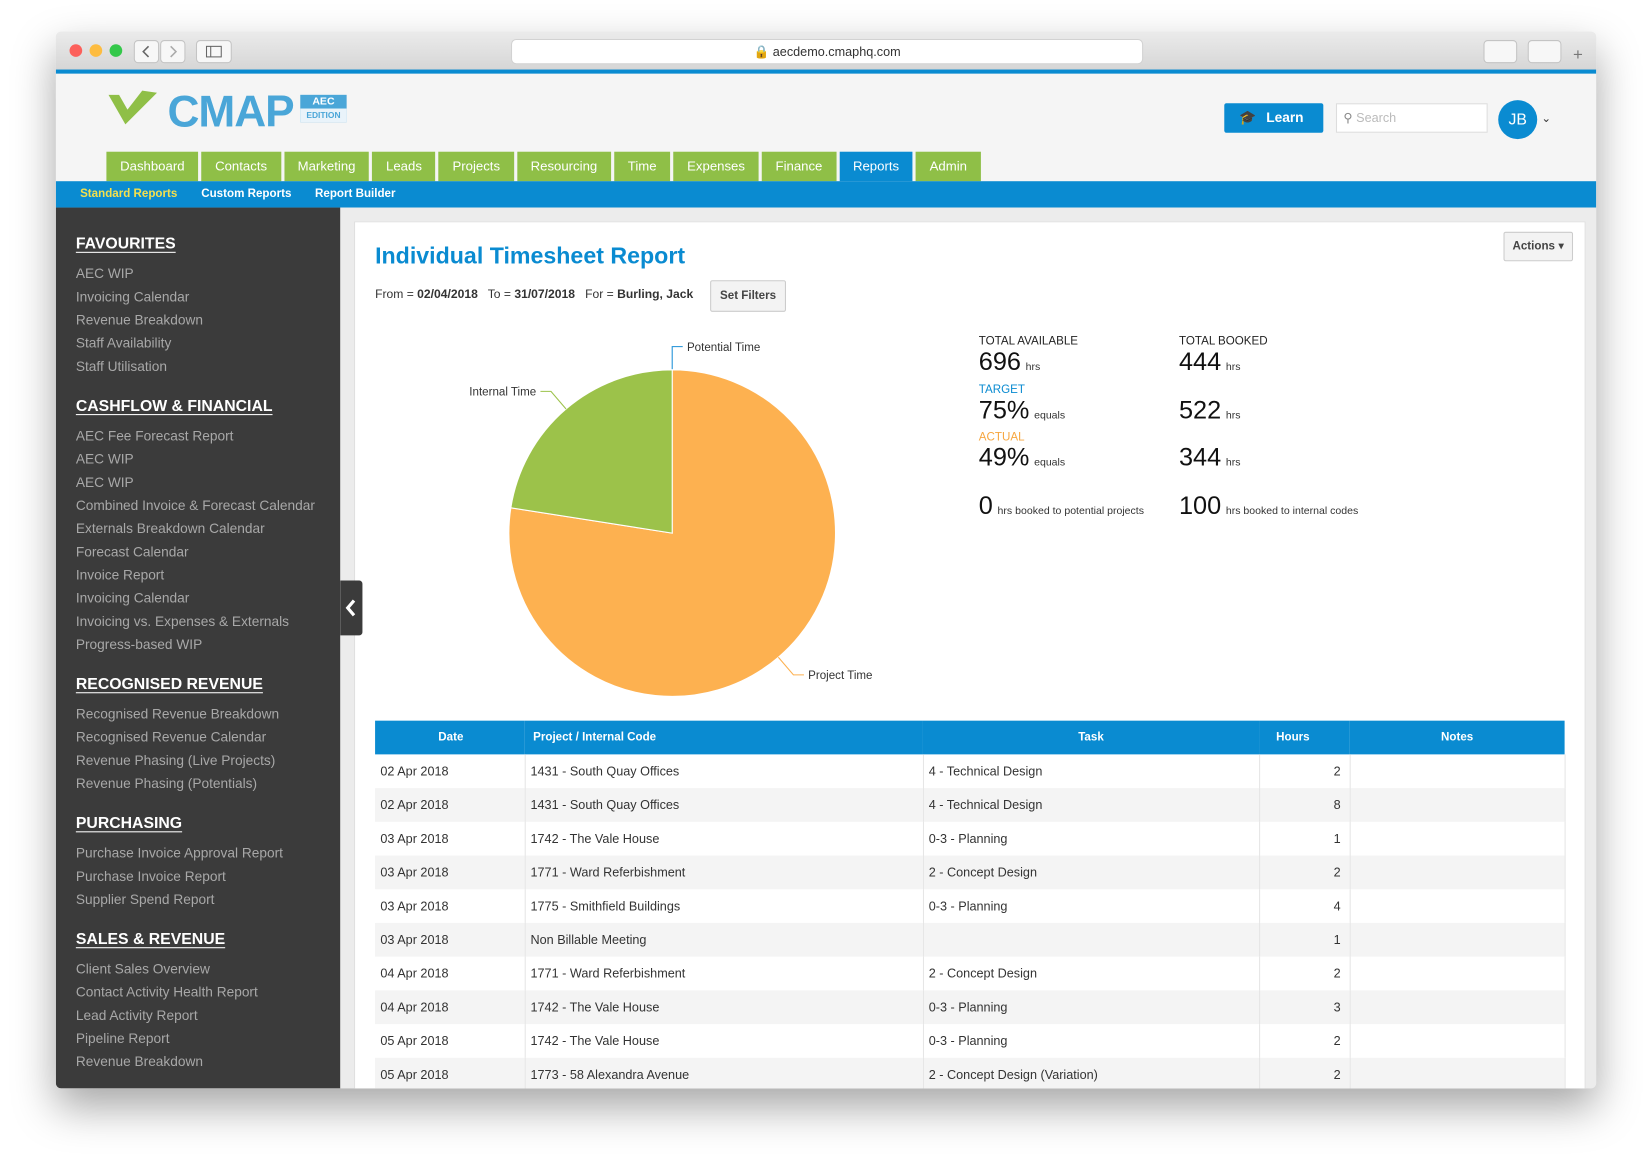  What do you see at coordinates (1348, 118) in the screenshot?
I see `search-icon: ⚲` at bounding box center [1348, 118].